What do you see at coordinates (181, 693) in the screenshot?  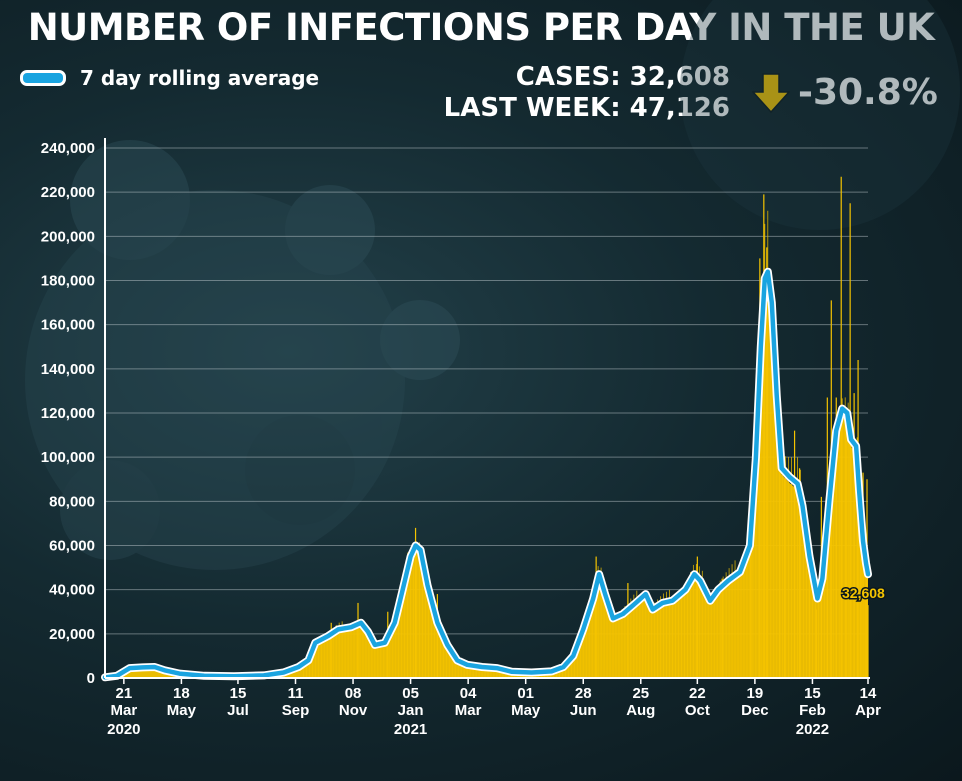 I see `x-tick-day: 18` at bounding box center [181, 693].